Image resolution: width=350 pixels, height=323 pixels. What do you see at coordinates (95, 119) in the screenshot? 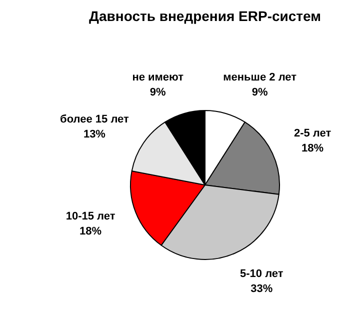
I see `slice-label: более 15 лет` at bounding box center [95, 119].